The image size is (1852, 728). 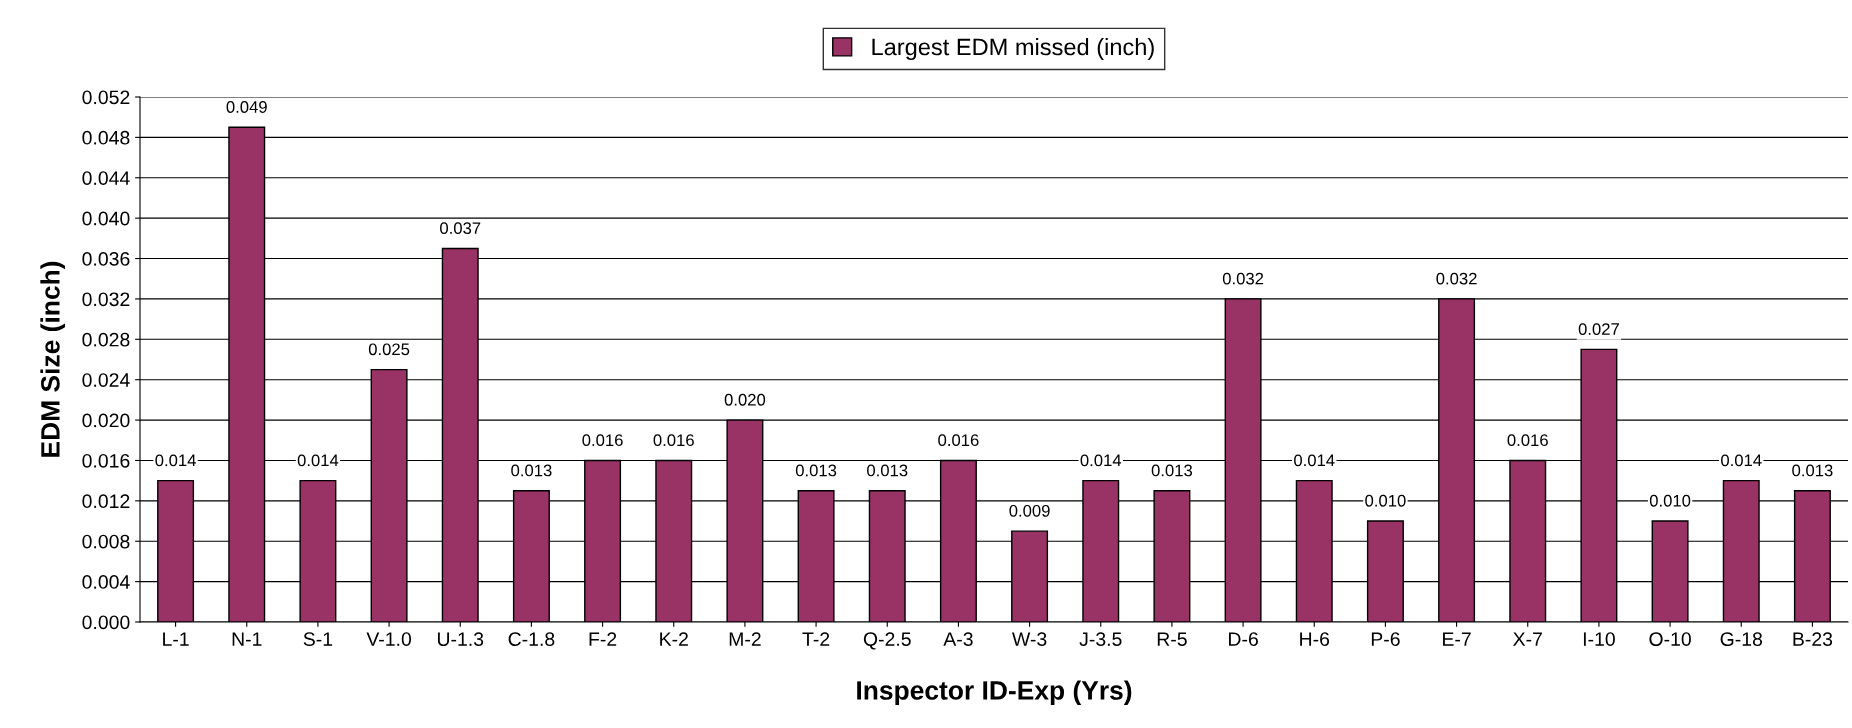 What do you see at coordinates (106, 541) in the screenshot?
I see `y-tick-label: 0.008` at bounding box center [106, 541].